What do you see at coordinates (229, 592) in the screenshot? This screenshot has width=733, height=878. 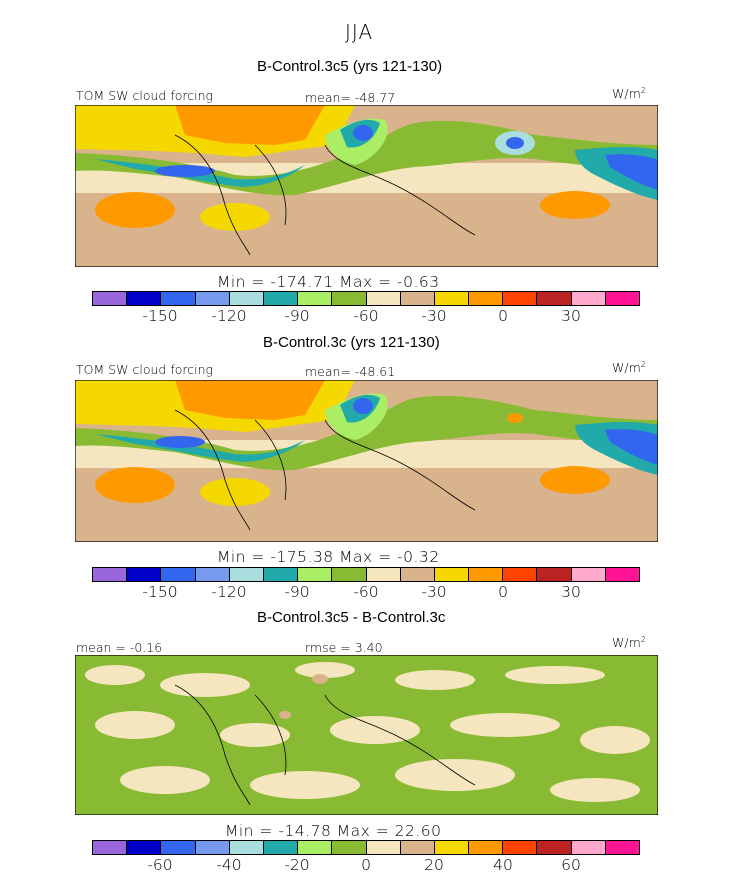 I see `panel-2-colorbar-tick: -120` at bounding box center [229, 592].